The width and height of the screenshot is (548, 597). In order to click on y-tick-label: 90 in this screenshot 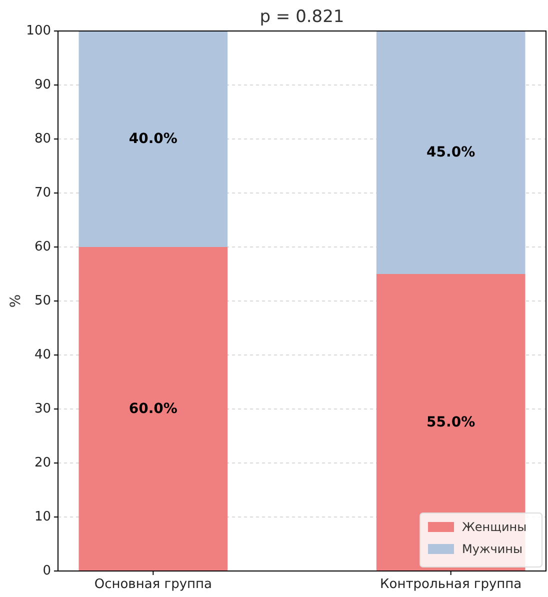, I will do `click(42, 85)`.